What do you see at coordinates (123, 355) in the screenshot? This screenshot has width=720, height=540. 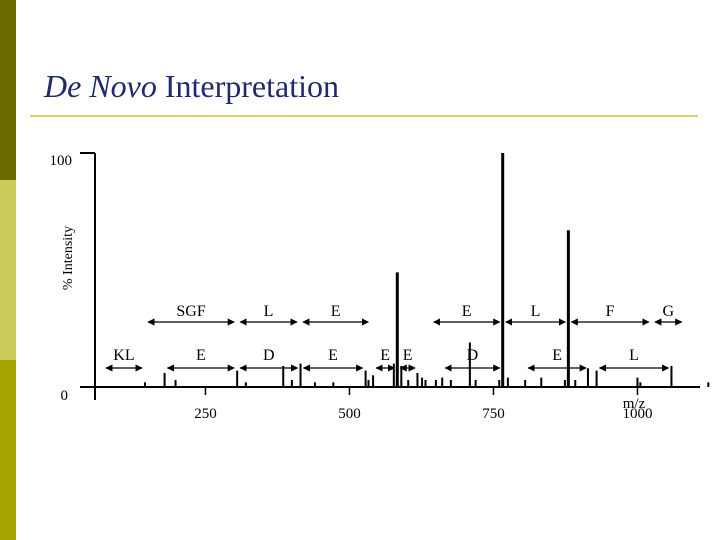 I see `lower-annotation-label: KL` at bounding box center [123, 355].